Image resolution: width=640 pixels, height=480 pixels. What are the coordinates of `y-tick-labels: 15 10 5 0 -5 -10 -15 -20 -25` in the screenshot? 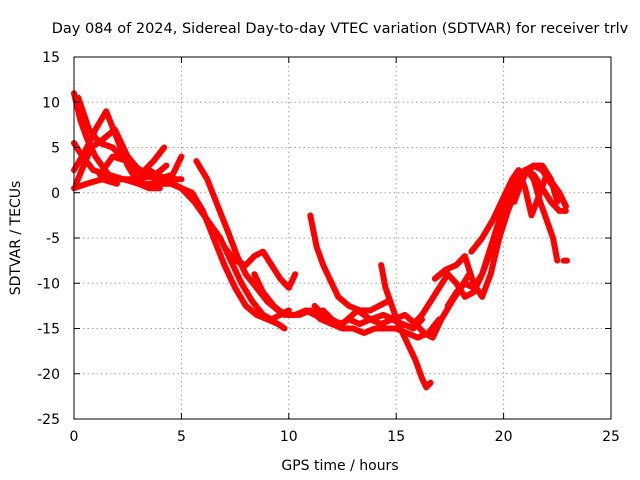 It's located at (48, 239).